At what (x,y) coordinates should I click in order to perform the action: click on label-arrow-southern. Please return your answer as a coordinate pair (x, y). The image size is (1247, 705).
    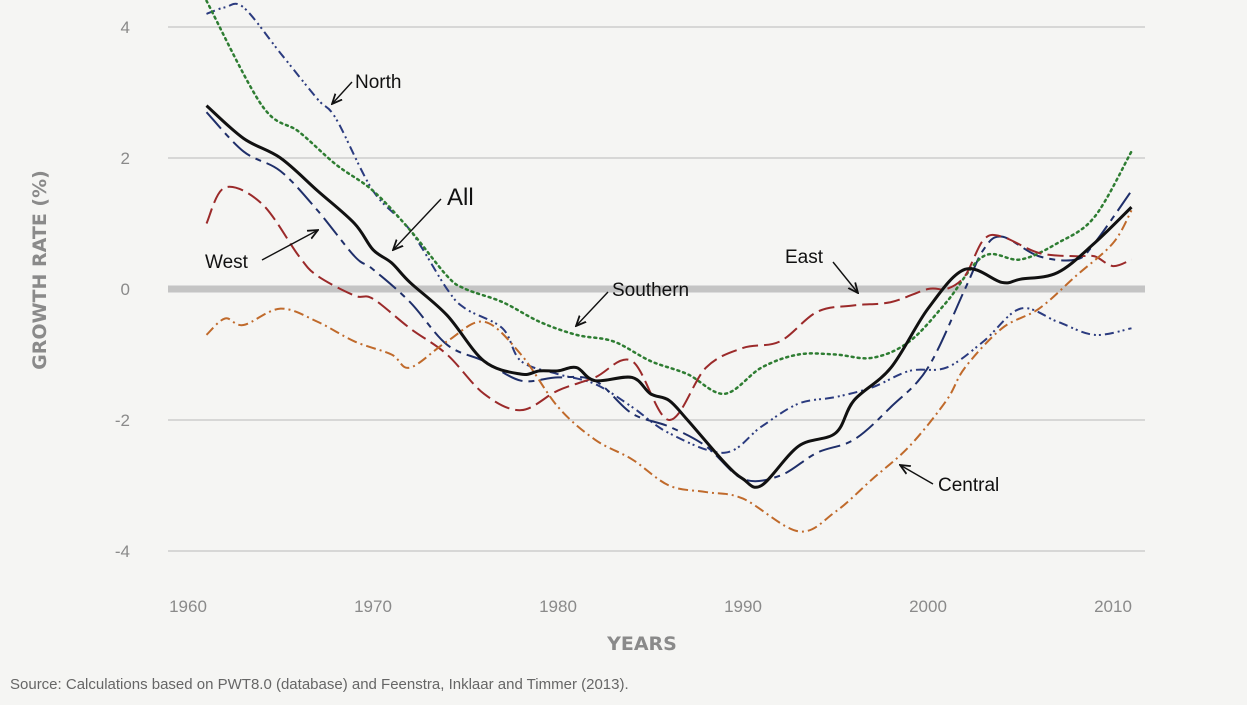
    Looking at the image, I should click on (592, 308).